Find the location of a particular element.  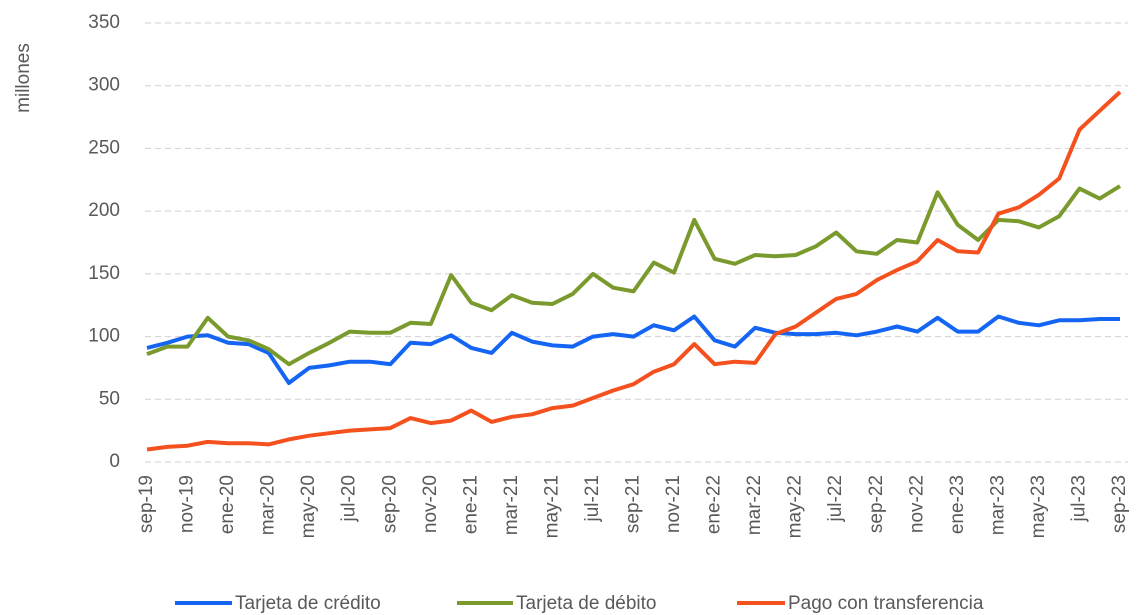

y-tick-label: 200 is located at coordinates (104, 210).